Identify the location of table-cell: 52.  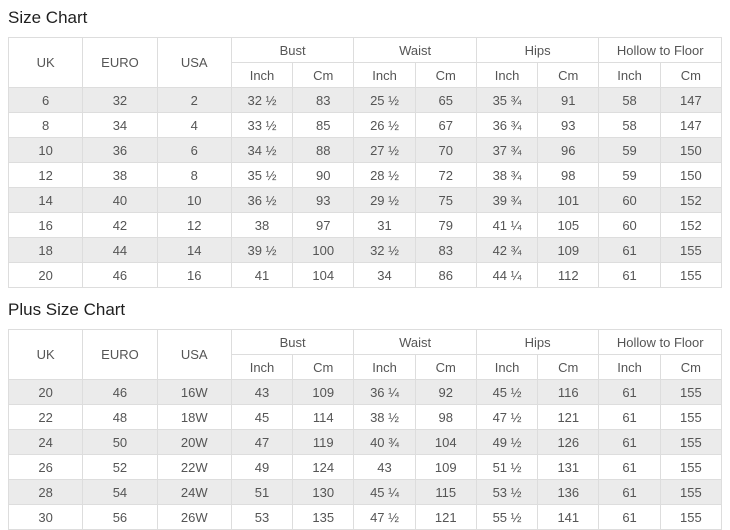
(120, 467).